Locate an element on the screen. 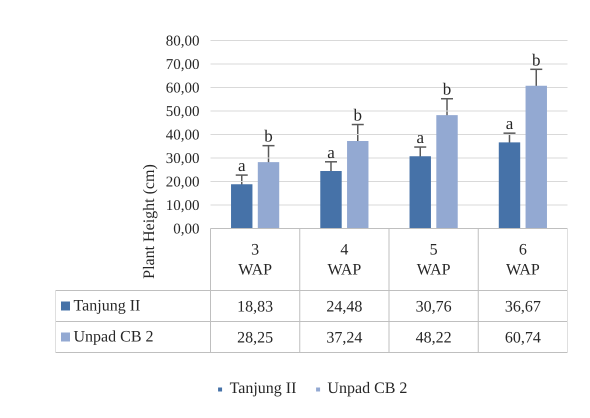 Image resolution: width=590 pixels, height=418 pixels. data-label: 24,48 is located at coordinates (344, 307).